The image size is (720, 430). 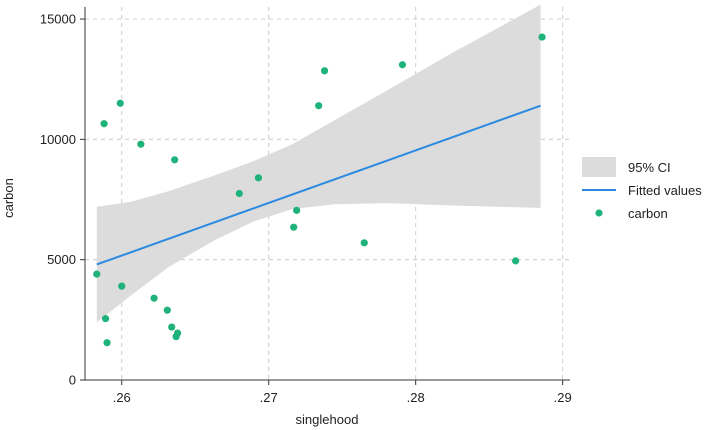 I want to click on y-tick-label: 5000, so click(x=61, y=259).